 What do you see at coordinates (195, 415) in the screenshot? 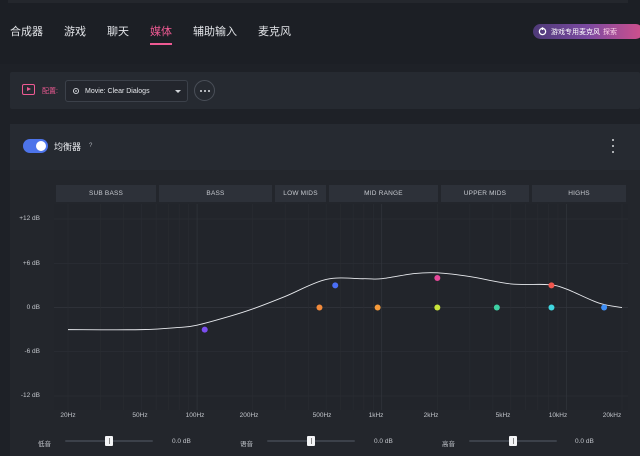
I see `x-tick-label: 100Hz` at bounding box center [195, 415].